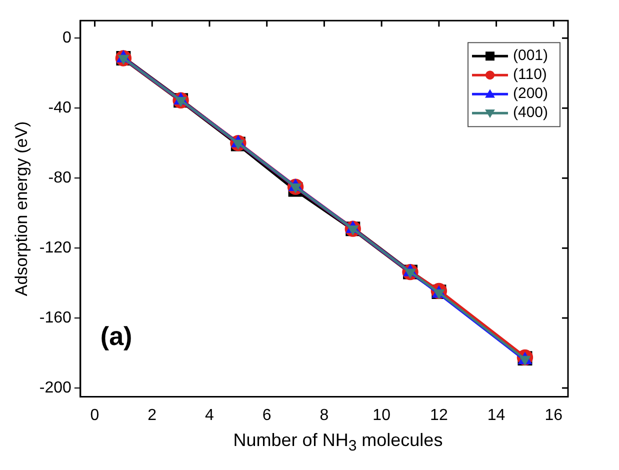  What do you see at coordinates (338, 442) in the screenshot?
I see `x-axis-title: Number of NH$_{3}$ molecules` at bounding box center [338, 442].